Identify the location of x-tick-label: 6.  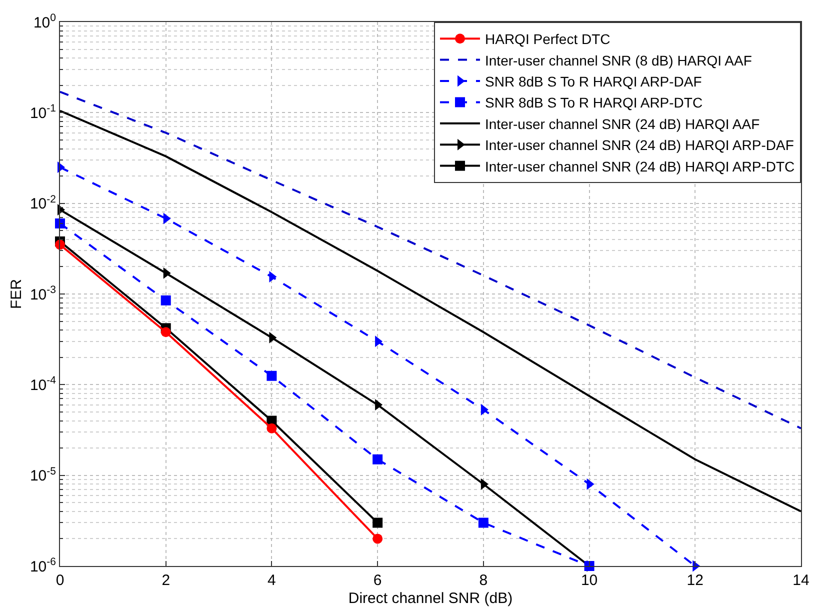
(377, 580).